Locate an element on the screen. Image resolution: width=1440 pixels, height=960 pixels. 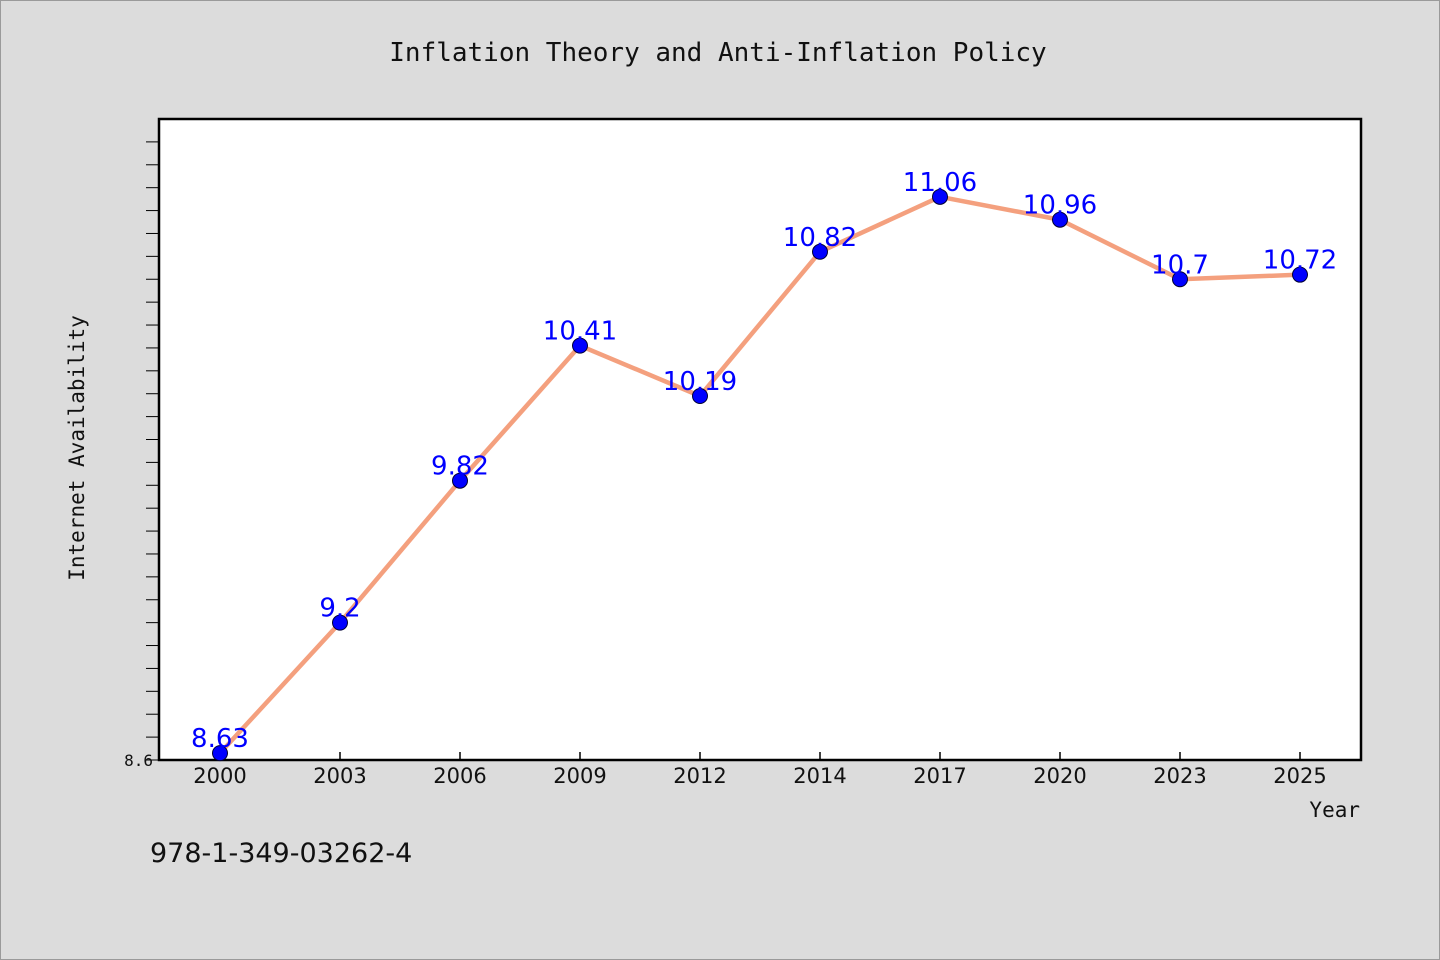
x-axis-title: Year is located at coordinates (1334, 810).